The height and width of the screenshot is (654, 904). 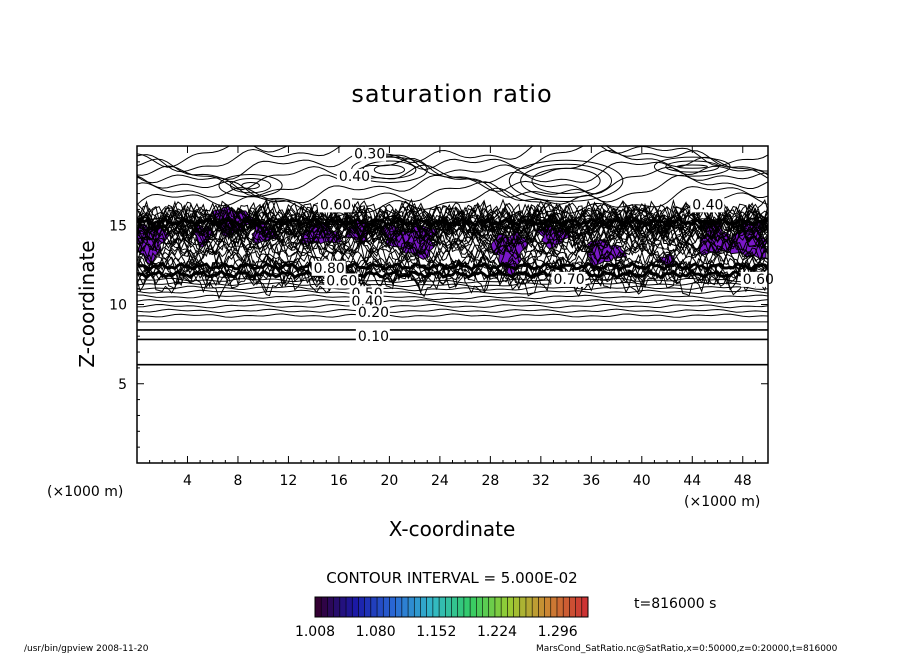 I want to click on x-tick-label: 44, so click(x=692, y=481).